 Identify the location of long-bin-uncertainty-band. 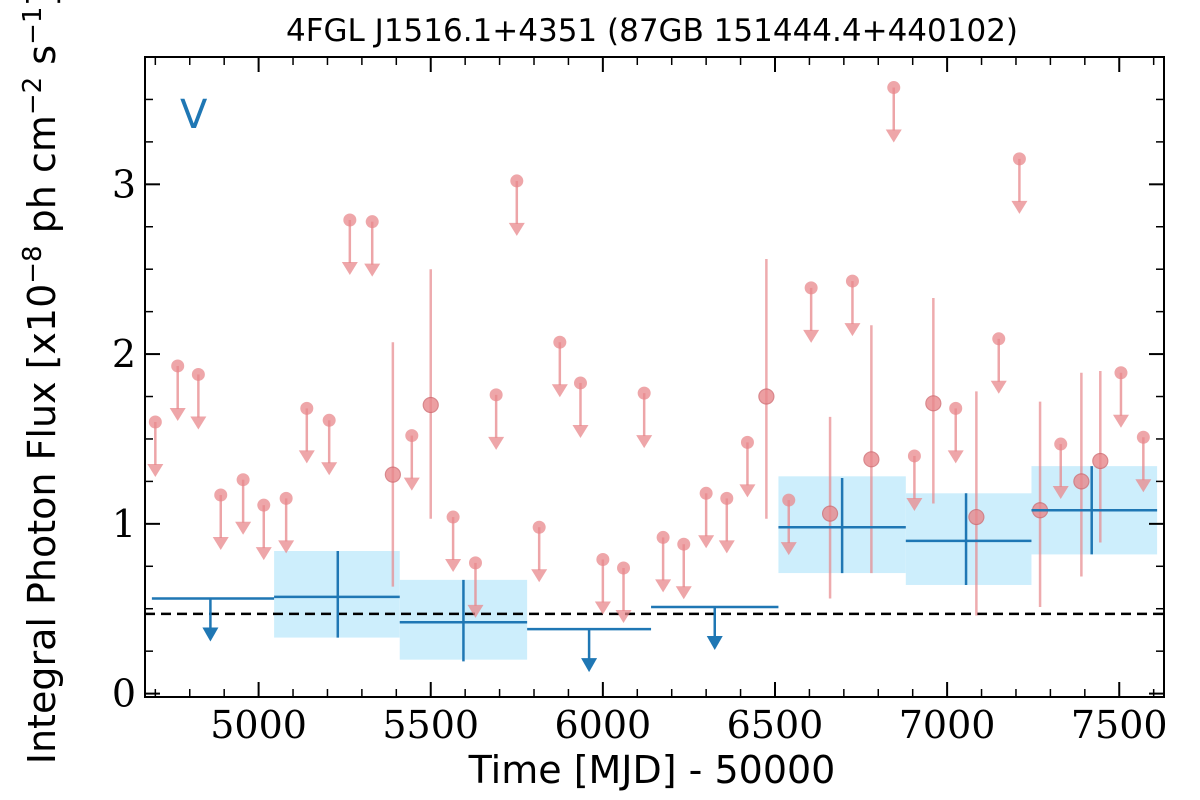
(968, 539).